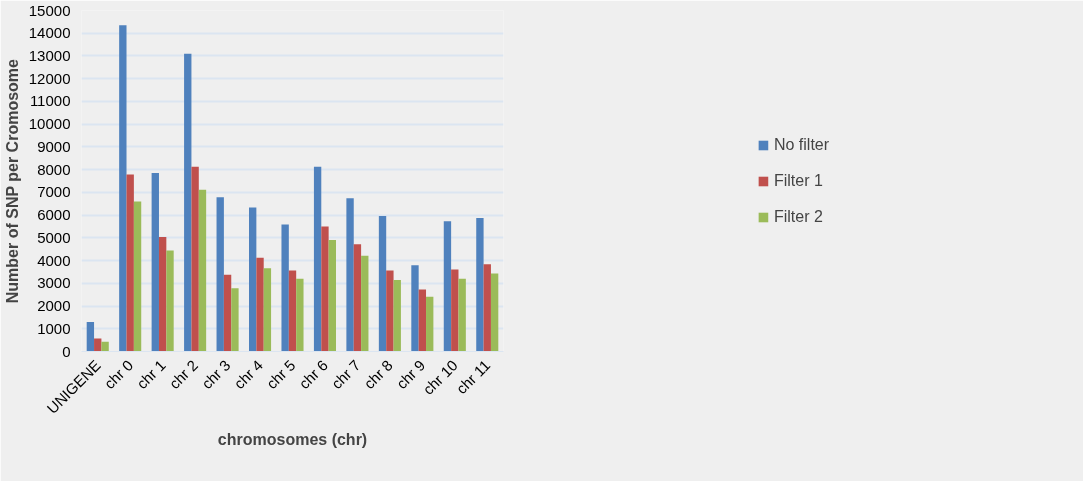 The height and width of the screenshot is (481, 1083). I want to click on y-tick-label: 1000, so click(54, 328).